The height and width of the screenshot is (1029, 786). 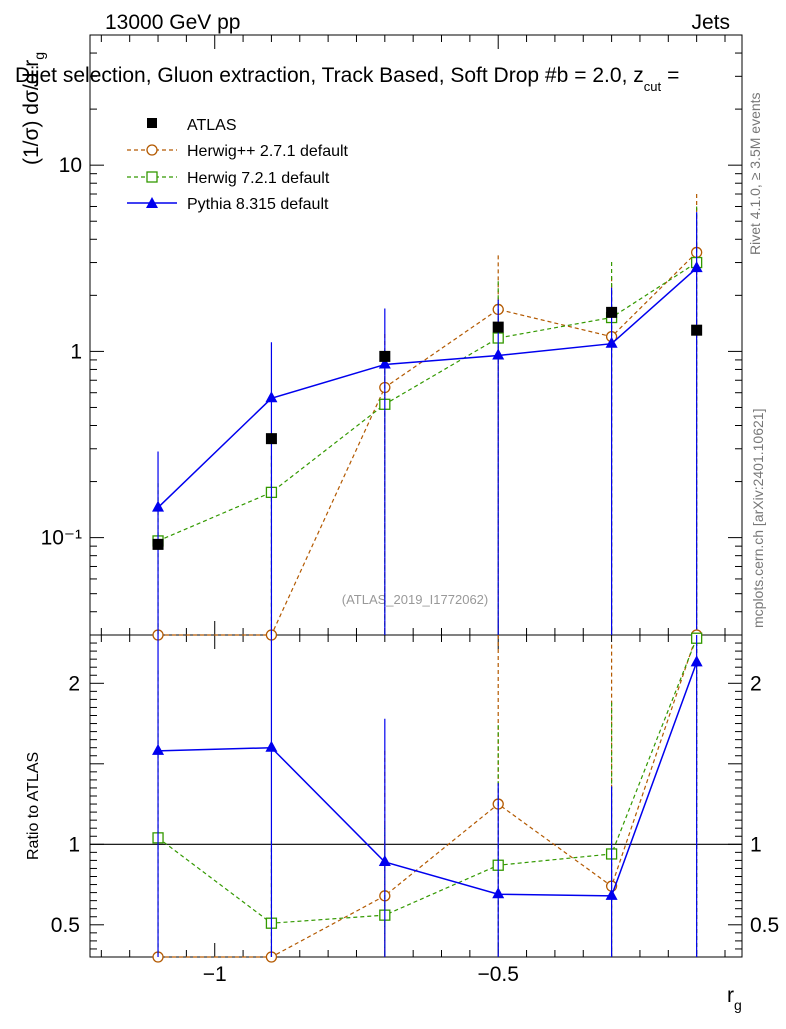 What do you see at coordinates (152, 177) in the screenshot?
I see `legend-herwig7-marker` at bounding box center [152, 177].